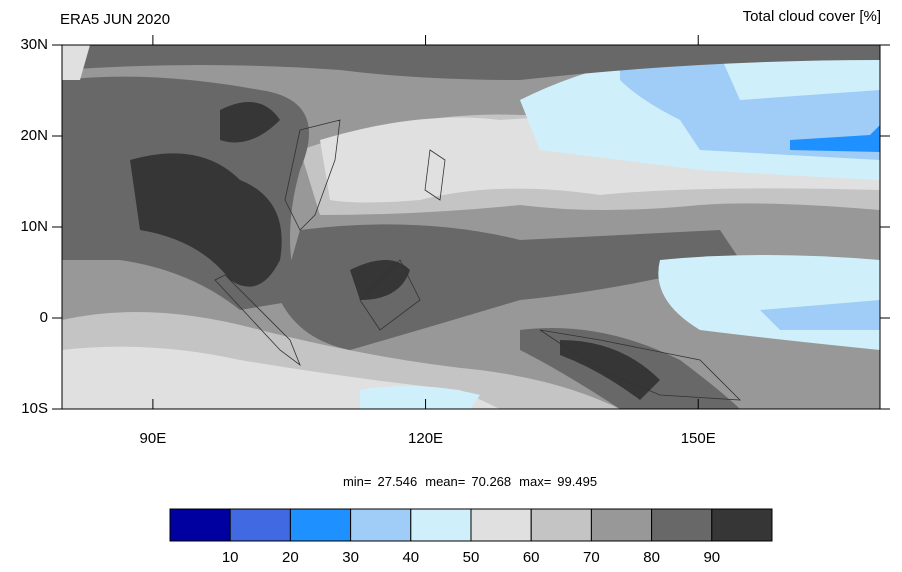 The width and height of the screenshot is (902, 572). What do you see at coordinates (357, 481) in the screenshot?
I see `stat-label: min=` at bounding box center [357, 481].